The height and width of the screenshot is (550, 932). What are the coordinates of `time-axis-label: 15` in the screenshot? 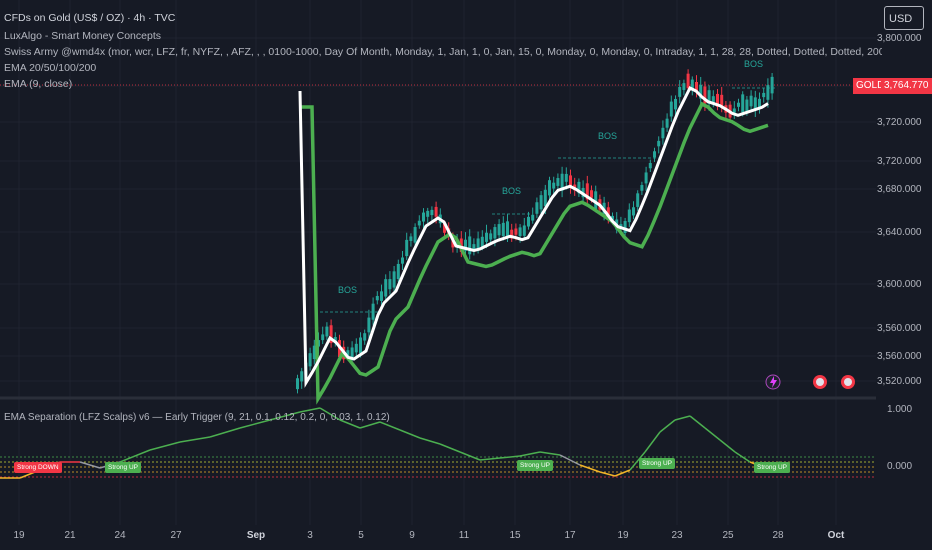 It's located at (515, 535).